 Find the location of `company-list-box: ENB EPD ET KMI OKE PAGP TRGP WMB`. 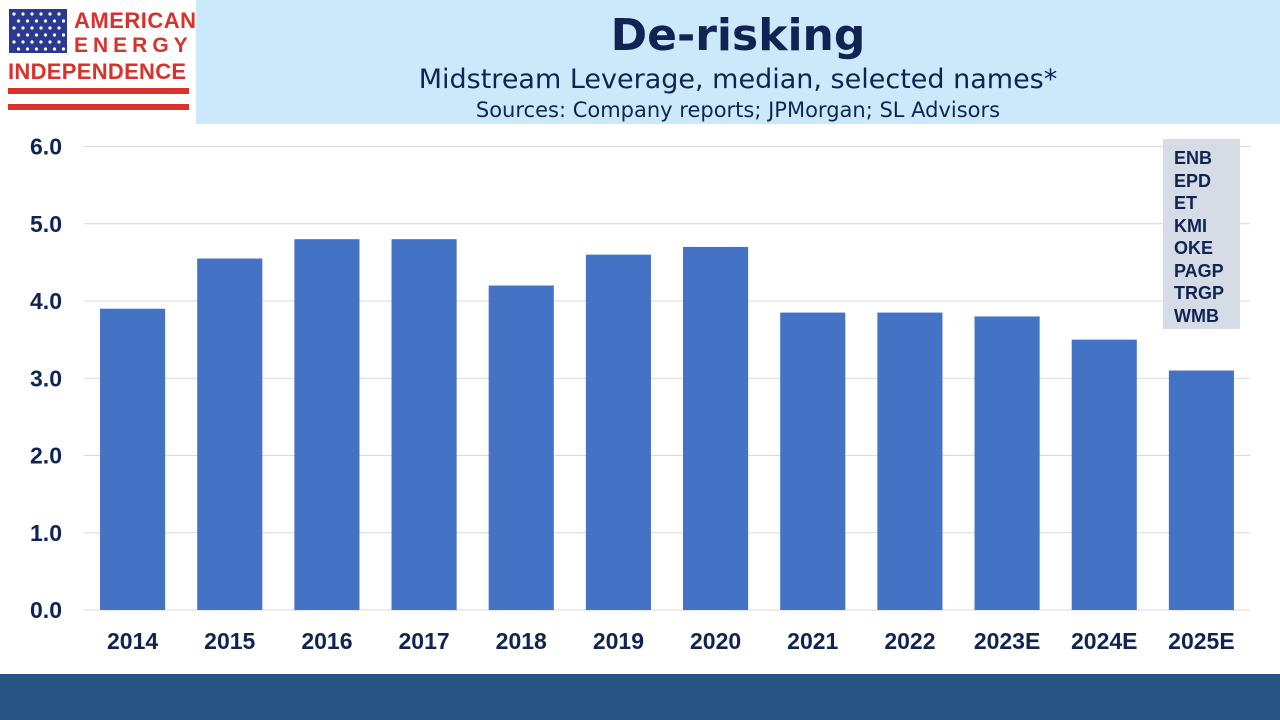

company-list-box: ENB EPD ET KMI OKE PAGP TRGP WMB is located at coordinates (1201, 234).